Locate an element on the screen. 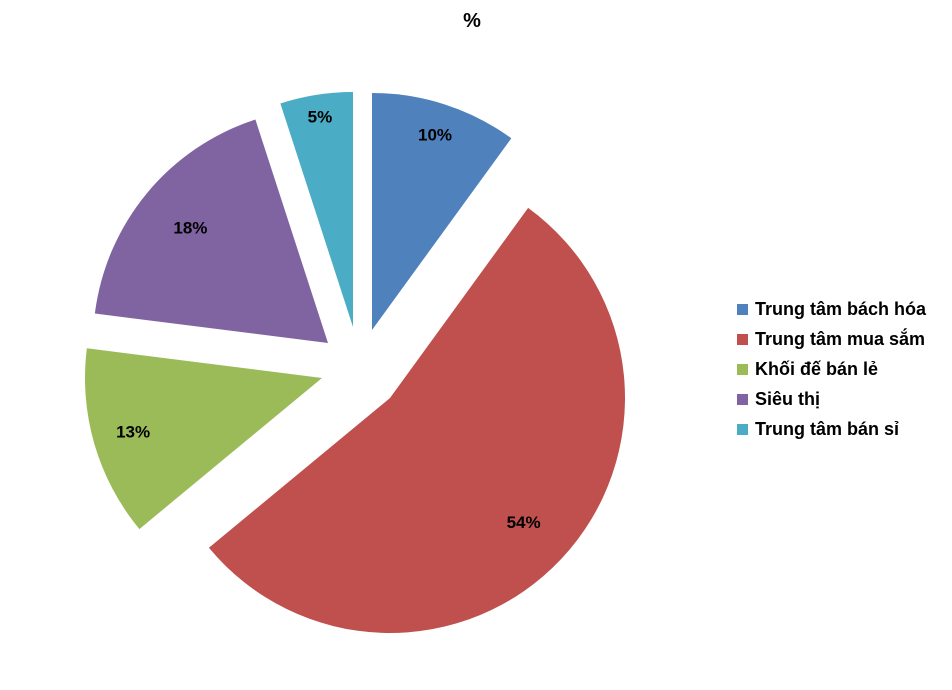 This screenshot has height=690, width=952. data-label-3: 13% is located at coordinates (133, 431).